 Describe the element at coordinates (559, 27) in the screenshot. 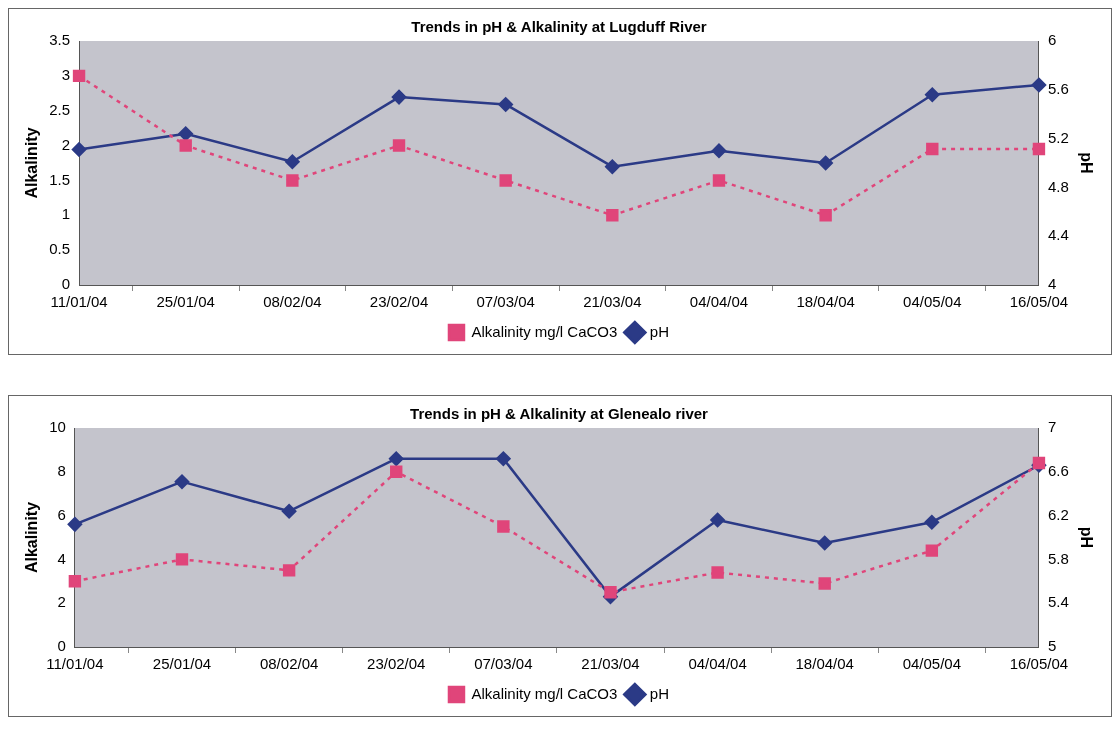

I see `chart-title: Trends in pH & Alkalinity at Lugduff River` at that location.